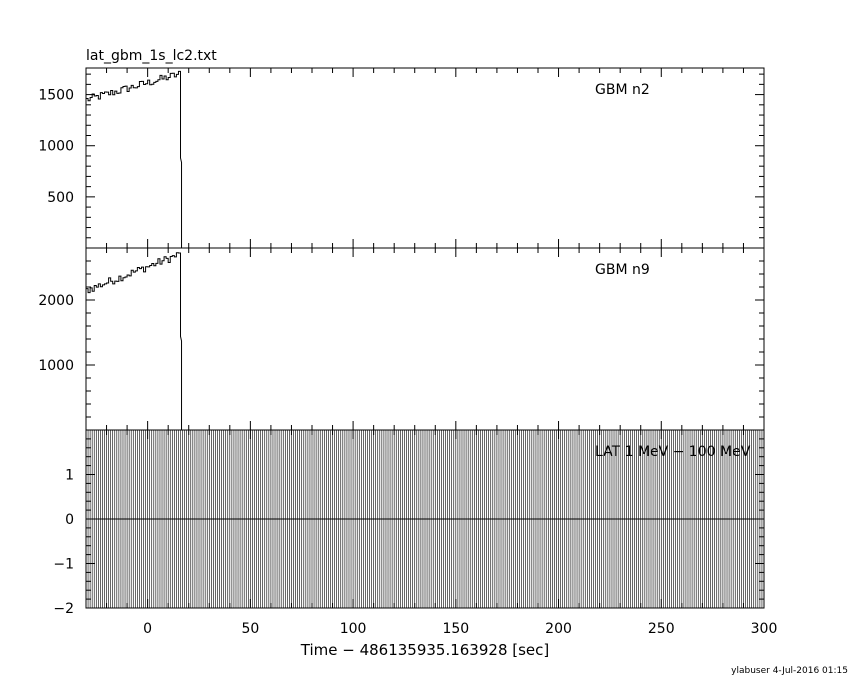 This screenshot has height=680, width=850. I want to click on x-tick-label: 100, so click(353, 629).